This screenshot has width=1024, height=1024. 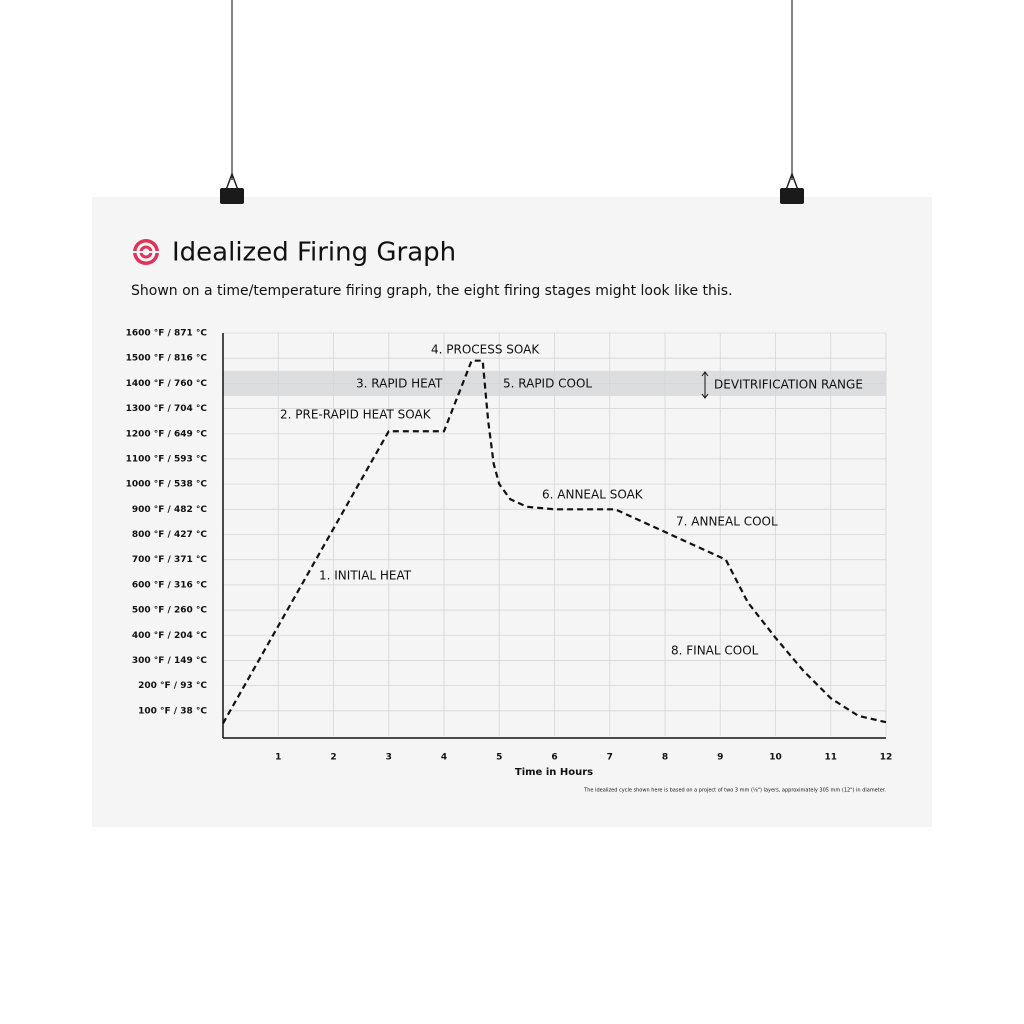 I want to click on x-tick-label: 12, so click(x=886, y=758).